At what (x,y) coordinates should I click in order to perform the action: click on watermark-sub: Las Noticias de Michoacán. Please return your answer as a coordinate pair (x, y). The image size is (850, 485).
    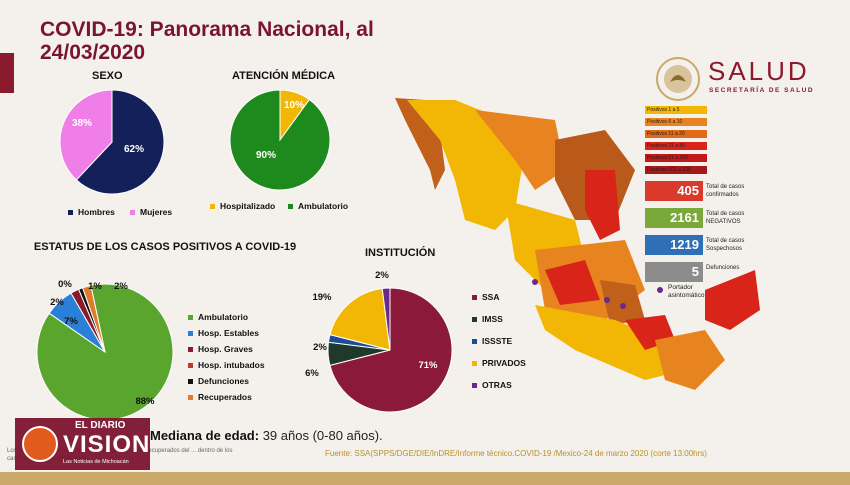
    Looking at the image, I should click on (96, 462).